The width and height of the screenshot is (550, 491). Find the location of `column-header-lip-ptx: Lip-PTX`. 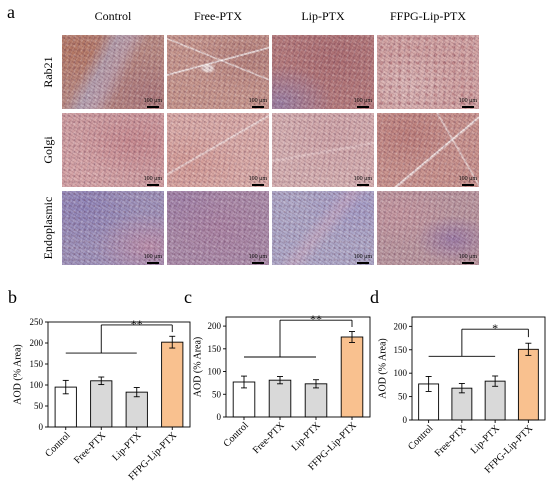

column-header-lip-ptx: Lip-PTX is located at coordinates (323, 16).